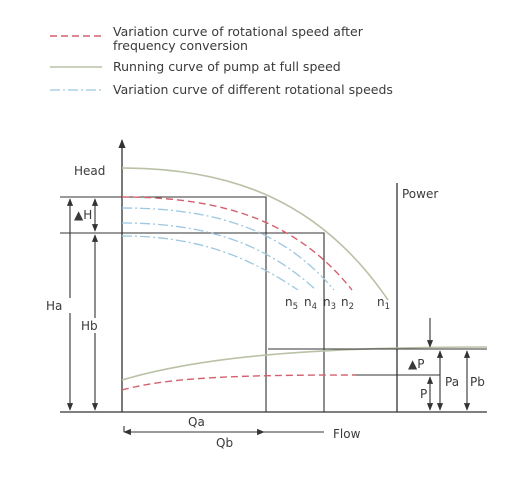 This screenshot has height=490, width=519. I want to click on speed-curve-n3, so click(228, 249).